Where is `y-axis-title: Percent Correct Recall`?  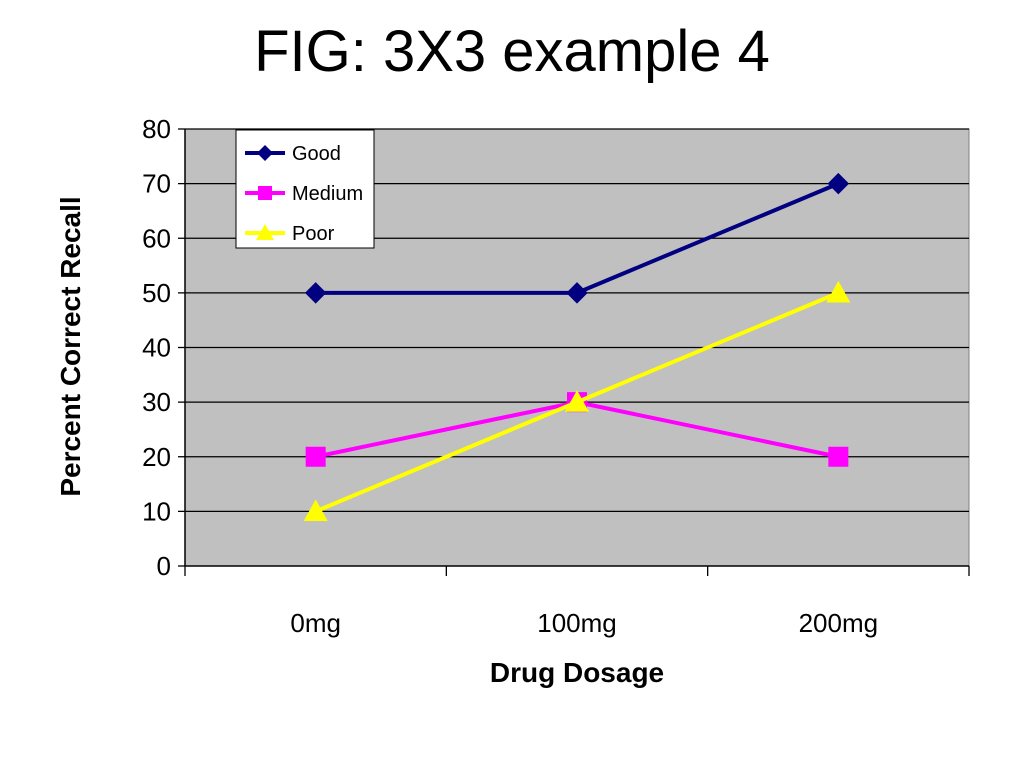 y-axis-title: Percent Correct Recall is located at coordinates (70, 346).